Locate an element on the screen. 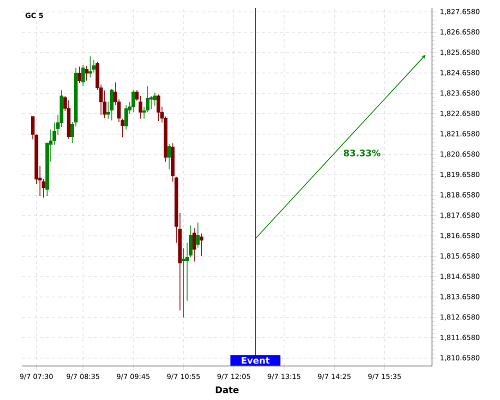 The image size is (500, 400). annotation: 83.33% is located at coordinates (362, 153).